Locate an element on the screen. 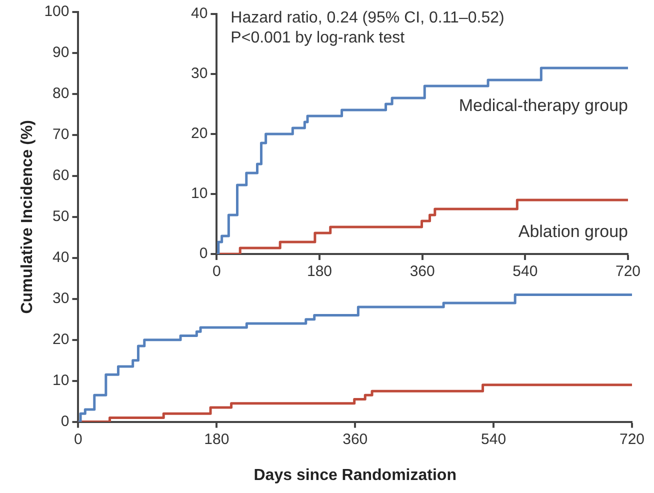 The image size is (654, 493). y-tick-label: 60 is located at coordinates (61, 175).